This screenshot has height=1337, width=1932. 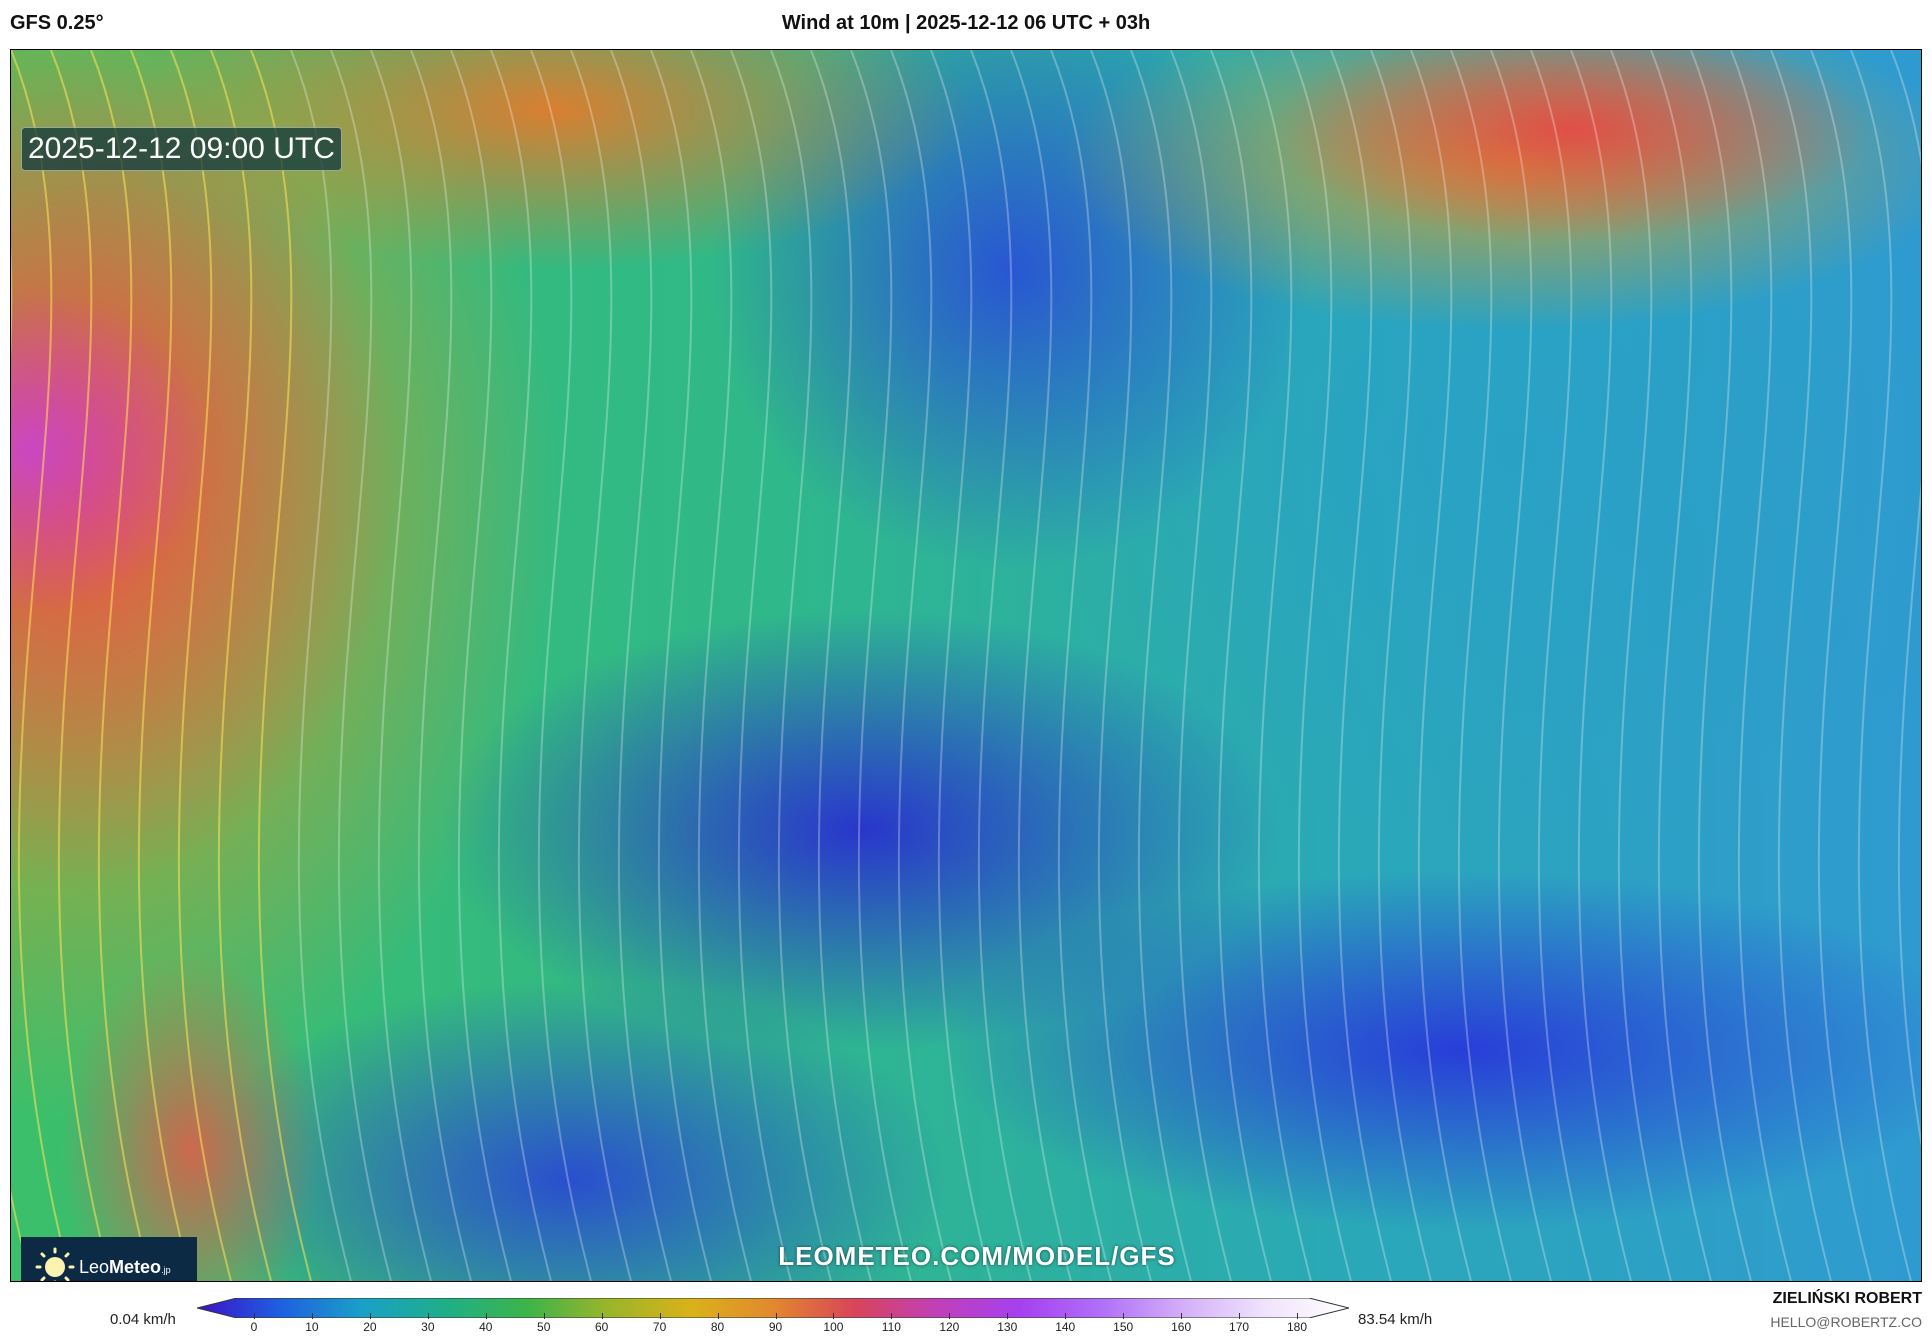 What do you see at coordinates (312, 1327) in the screenshot?
I see `colorbar-tick-label: 10` at bounding box center [312, 1327].